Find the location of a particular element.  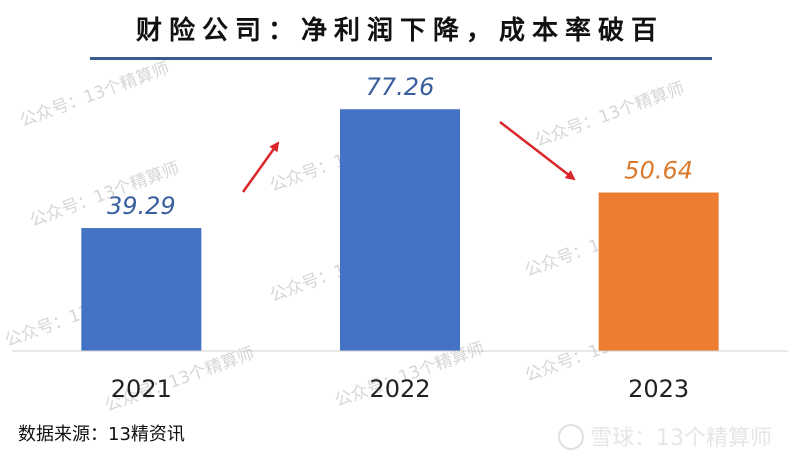

value-label-2023: 50.64 is located at coordinates (658, 171).